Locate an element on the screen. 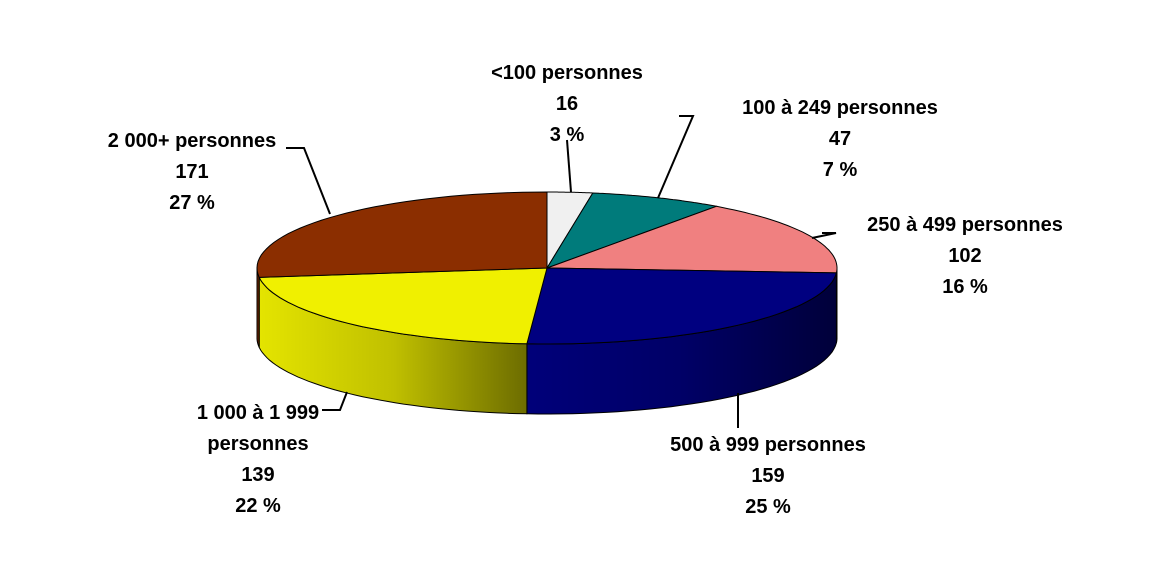 The image size is (1170, 571). slice-label: 2 000+ personnes 171 27 % is located at coordinates (192, 172).